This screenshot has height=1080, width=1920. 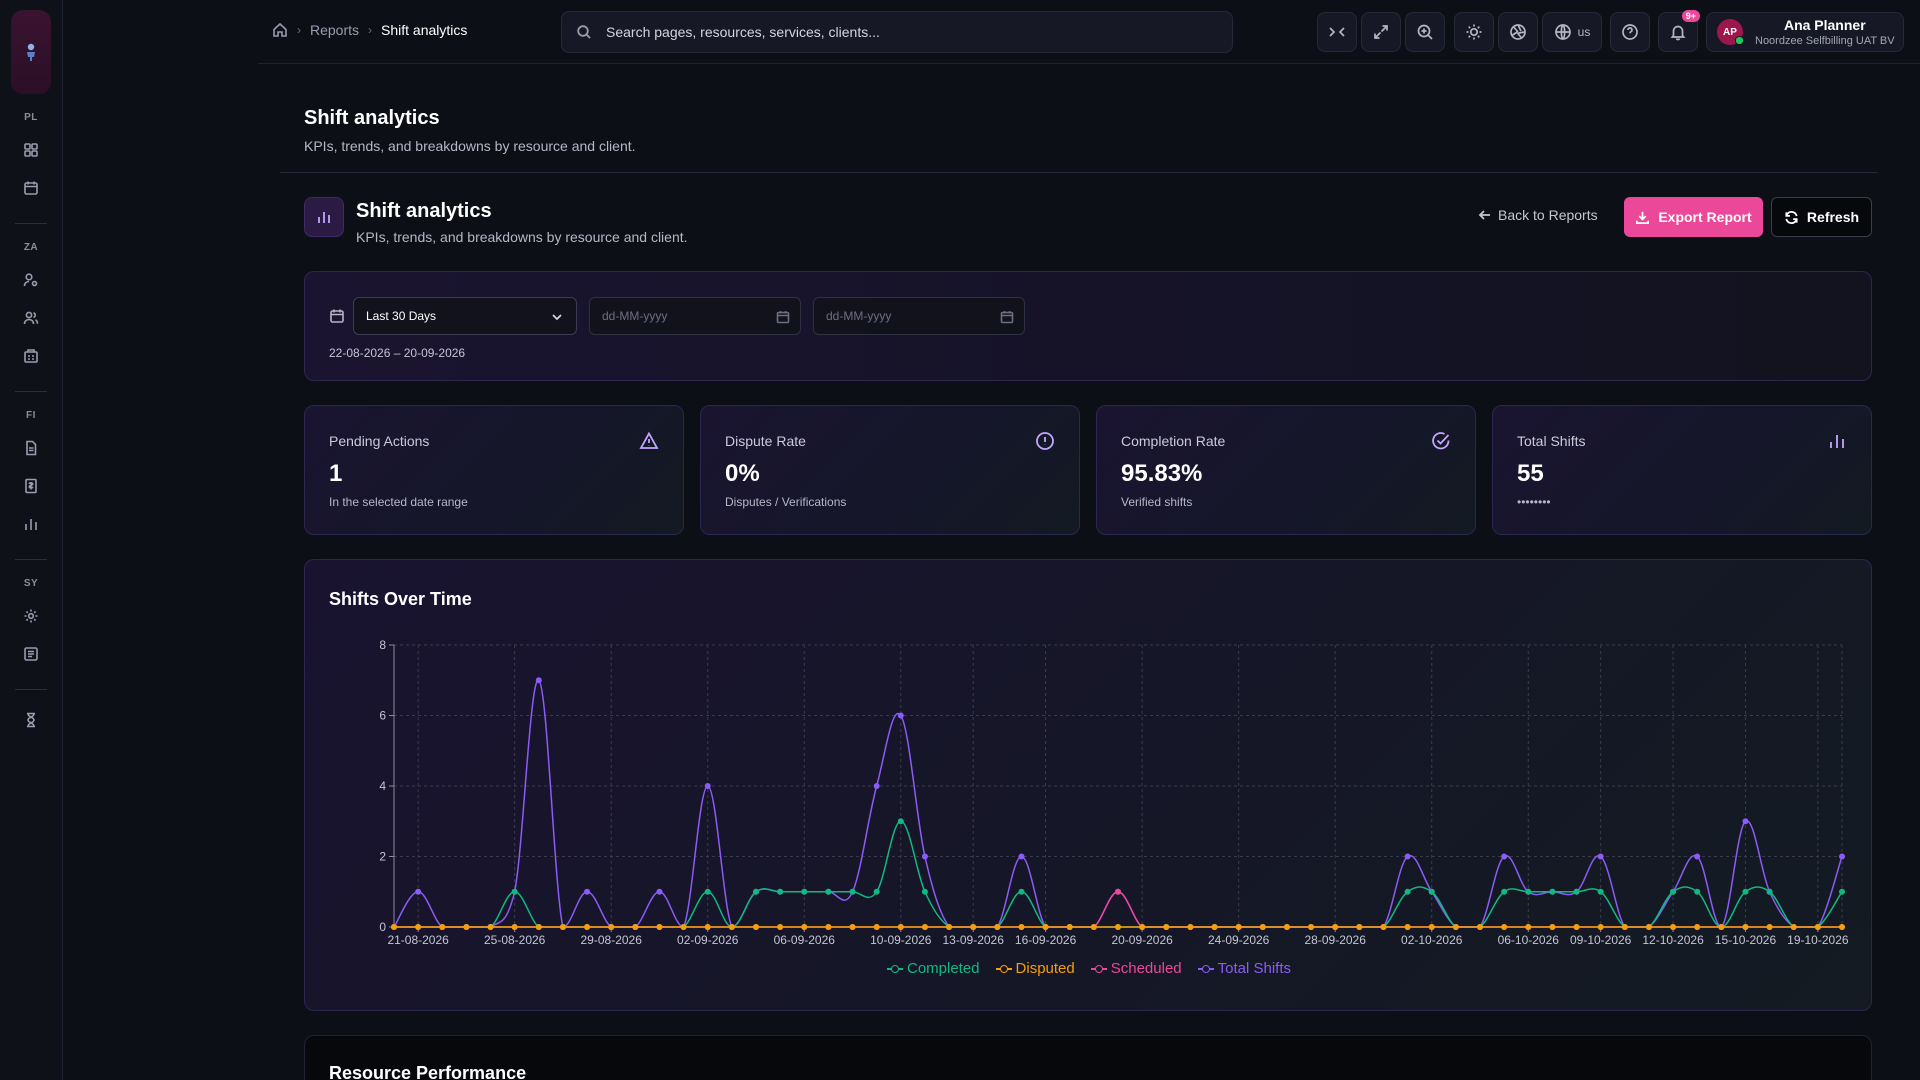 What do you see at coordinates (1705, 217) in the screenshot?
I see `export-label: Export Report` at bounding box center [1705, 217].